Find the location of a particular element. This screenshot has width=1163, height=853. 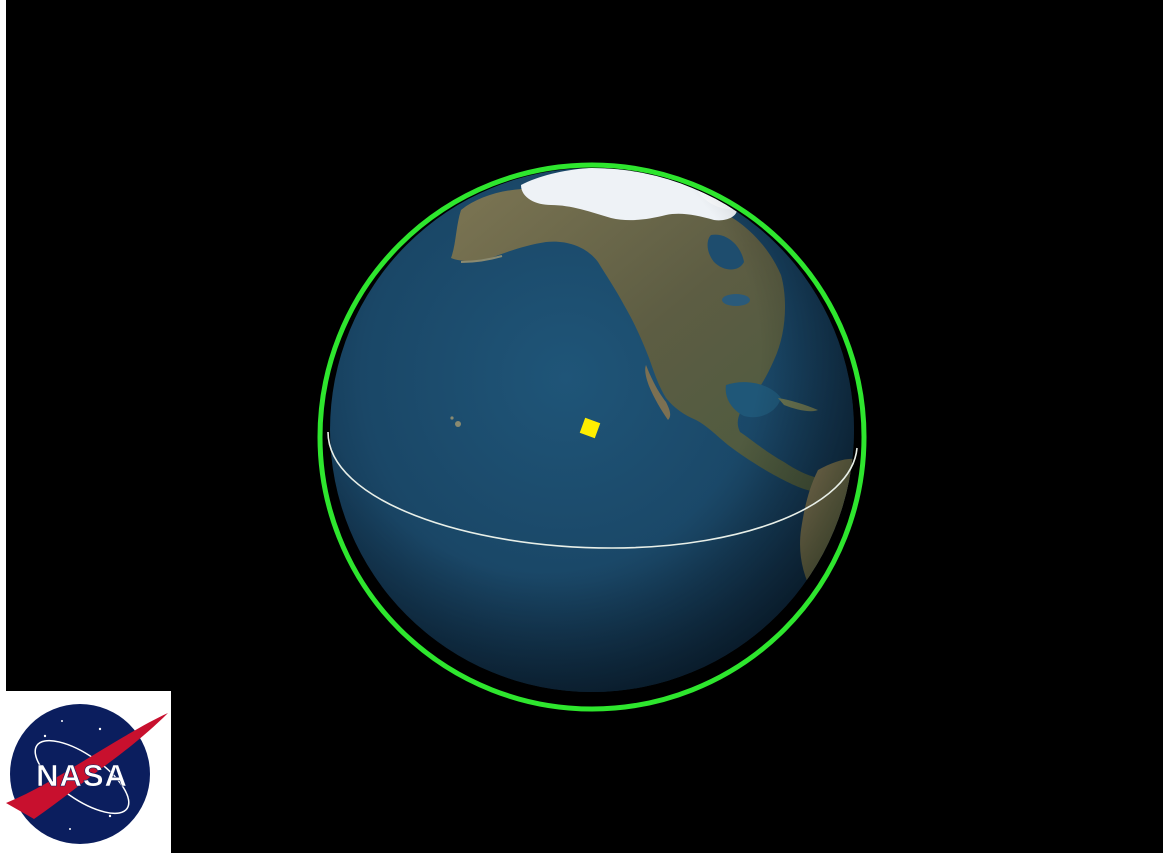

nasa-meatball-icon: NASA is located at coordinates (87, 774).